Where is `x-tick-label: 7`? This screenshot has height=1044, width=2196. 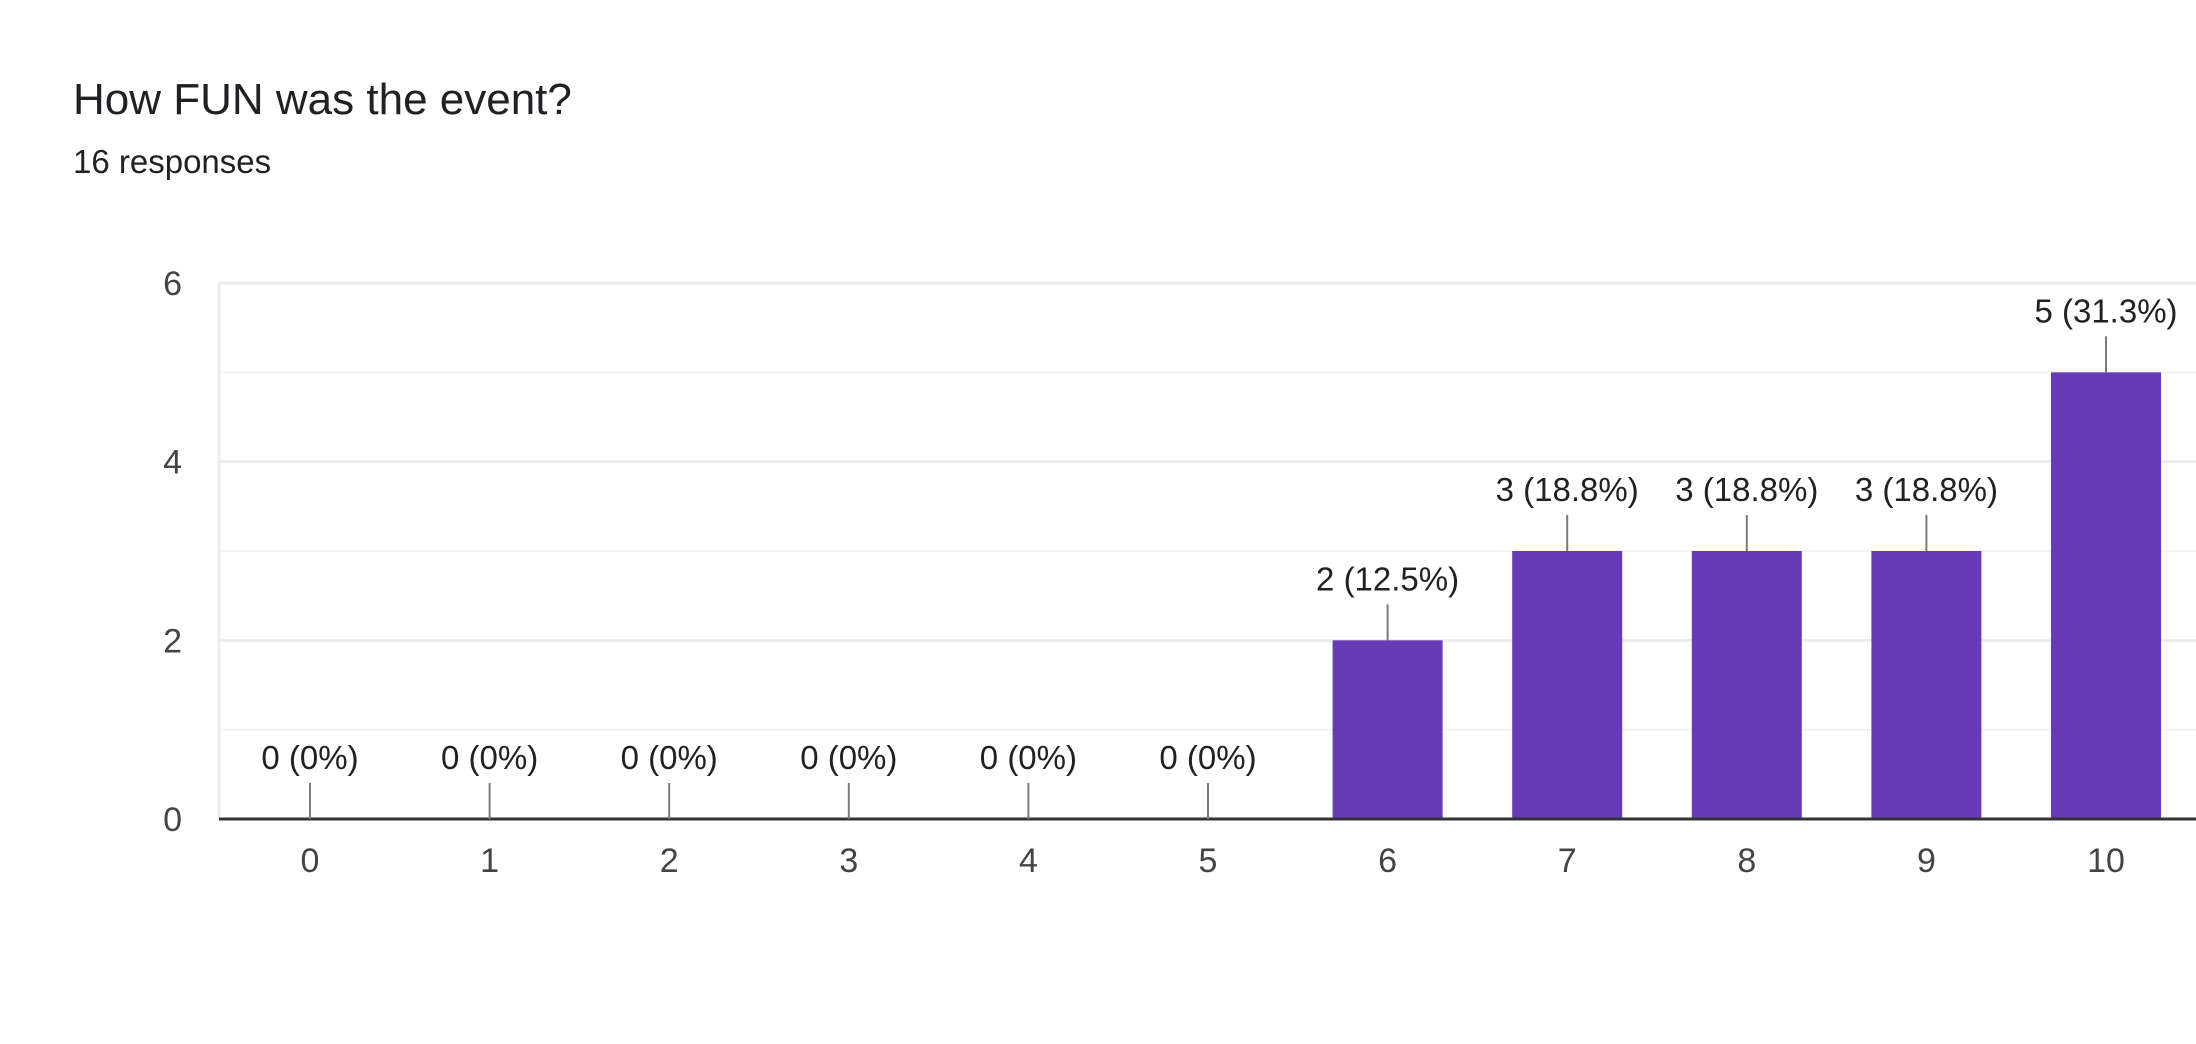 x-tick-label: 7 is located at coordinates (1567, 861).